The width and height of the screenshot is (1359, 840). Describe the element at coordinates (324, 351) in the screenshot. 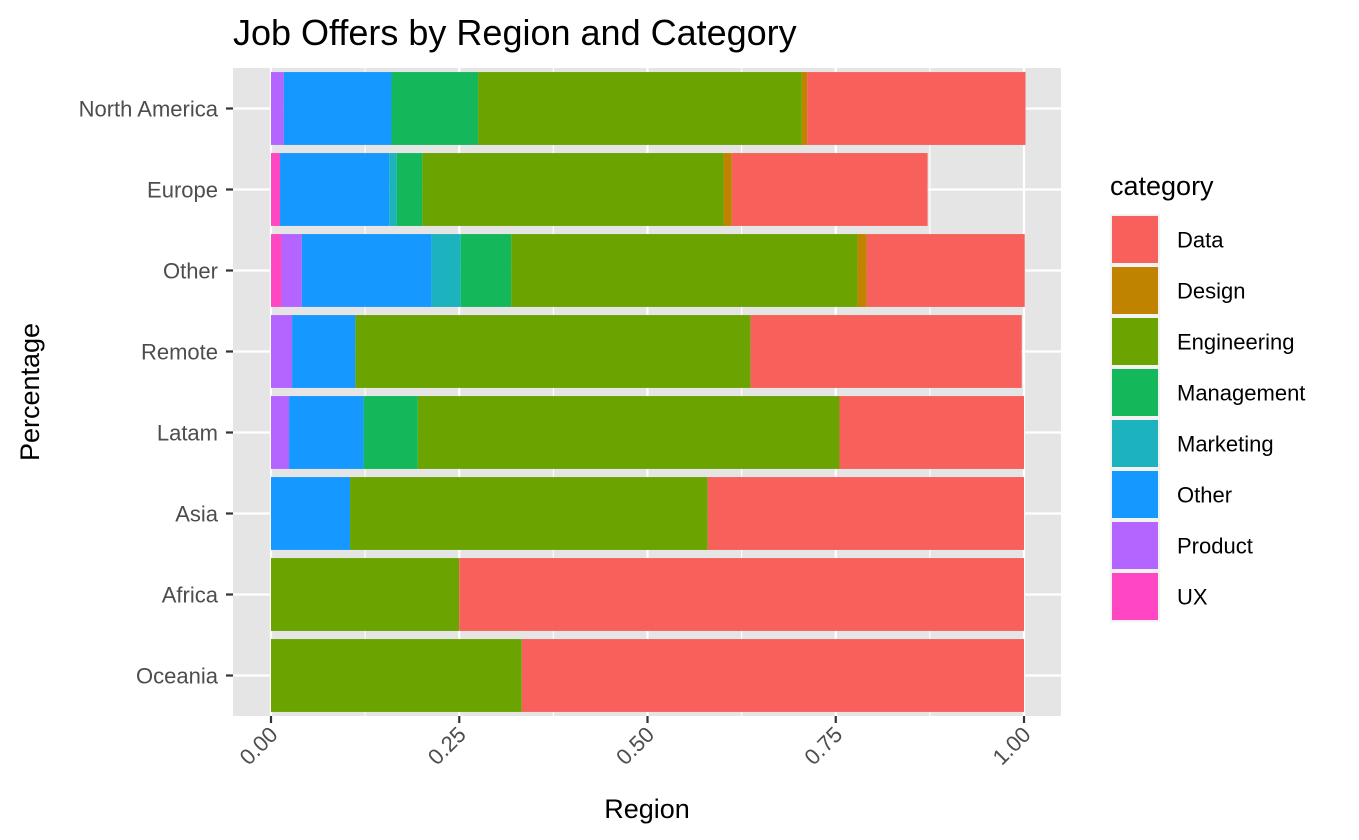

I see `bar-segment-remote-other` at that location.